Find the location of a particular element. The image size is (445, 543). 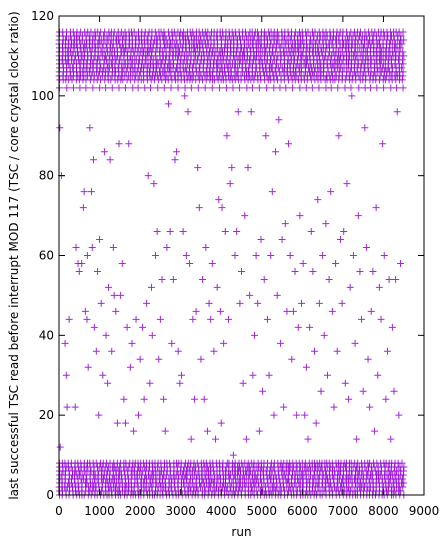

x-tick-label: 3000 is located at coordinates (180, 511).